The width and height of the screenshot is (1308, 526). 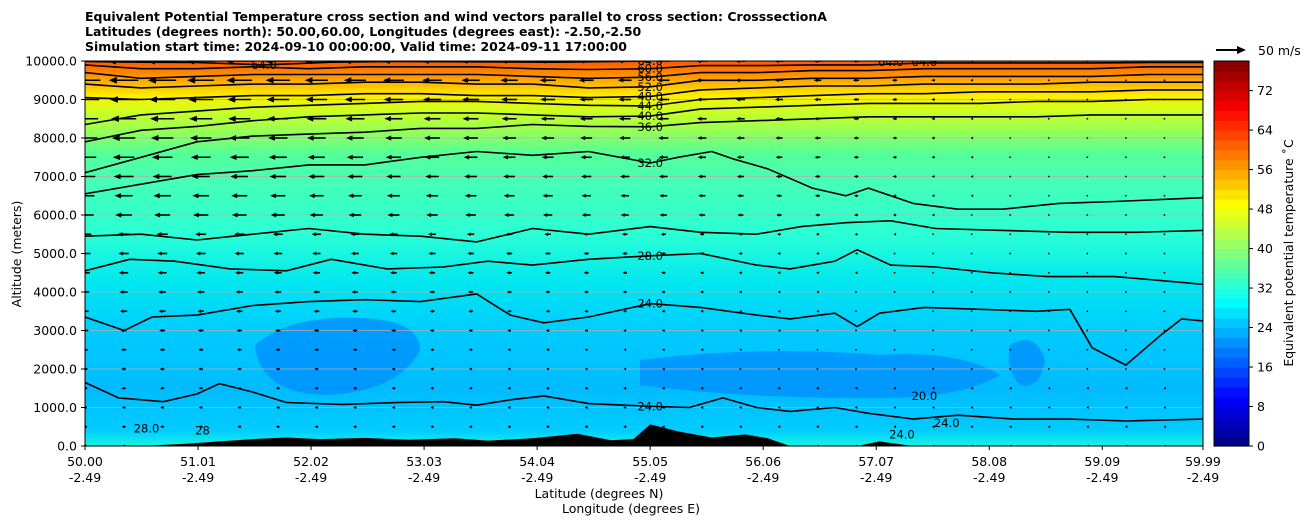 What do you see at coordinates (147, 429) in the screenshot?
I see `contour-label: 28.0` at bounding box center [147, 429].